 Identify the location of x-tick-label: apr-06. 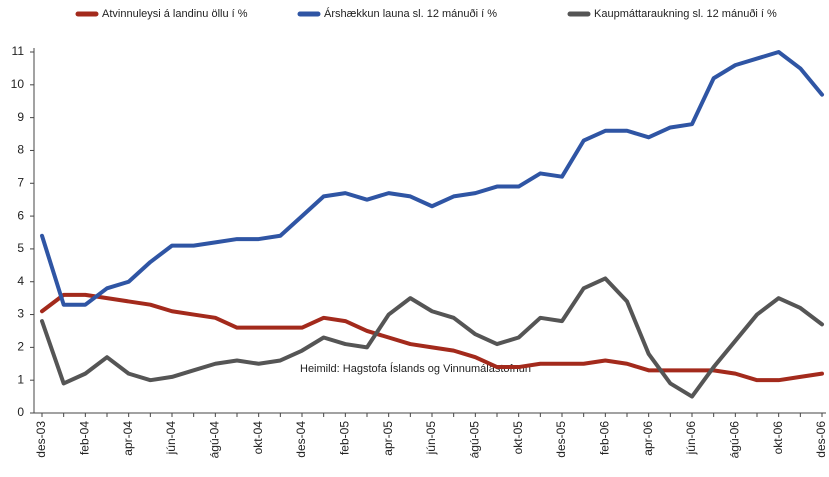
(648, 438).